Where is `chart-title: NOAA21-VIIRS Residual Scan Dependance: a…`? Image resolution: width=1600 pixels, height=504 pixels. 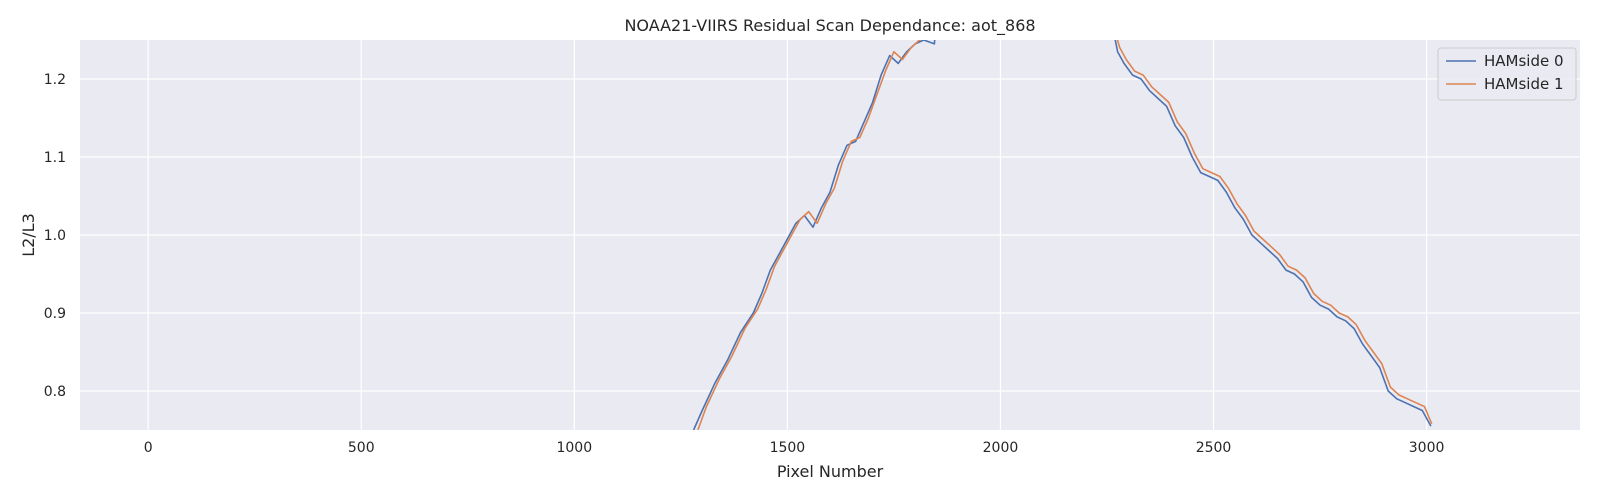 chart-title: NOAA21-VIIRS Residual Scan Dependance: a… is located at coordinates (829, 26).